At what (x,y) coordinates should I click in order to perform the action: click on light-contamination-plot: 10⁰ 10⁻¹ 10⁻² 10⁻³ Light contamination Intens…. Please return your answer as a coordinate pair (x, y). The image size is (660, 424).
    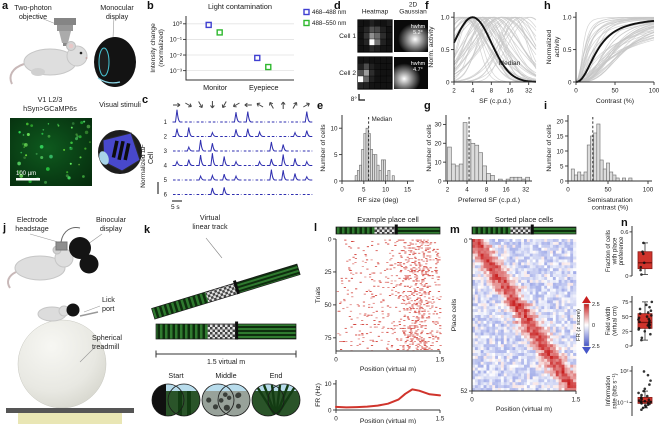
    Looking at the image, I should click on (248, 47).